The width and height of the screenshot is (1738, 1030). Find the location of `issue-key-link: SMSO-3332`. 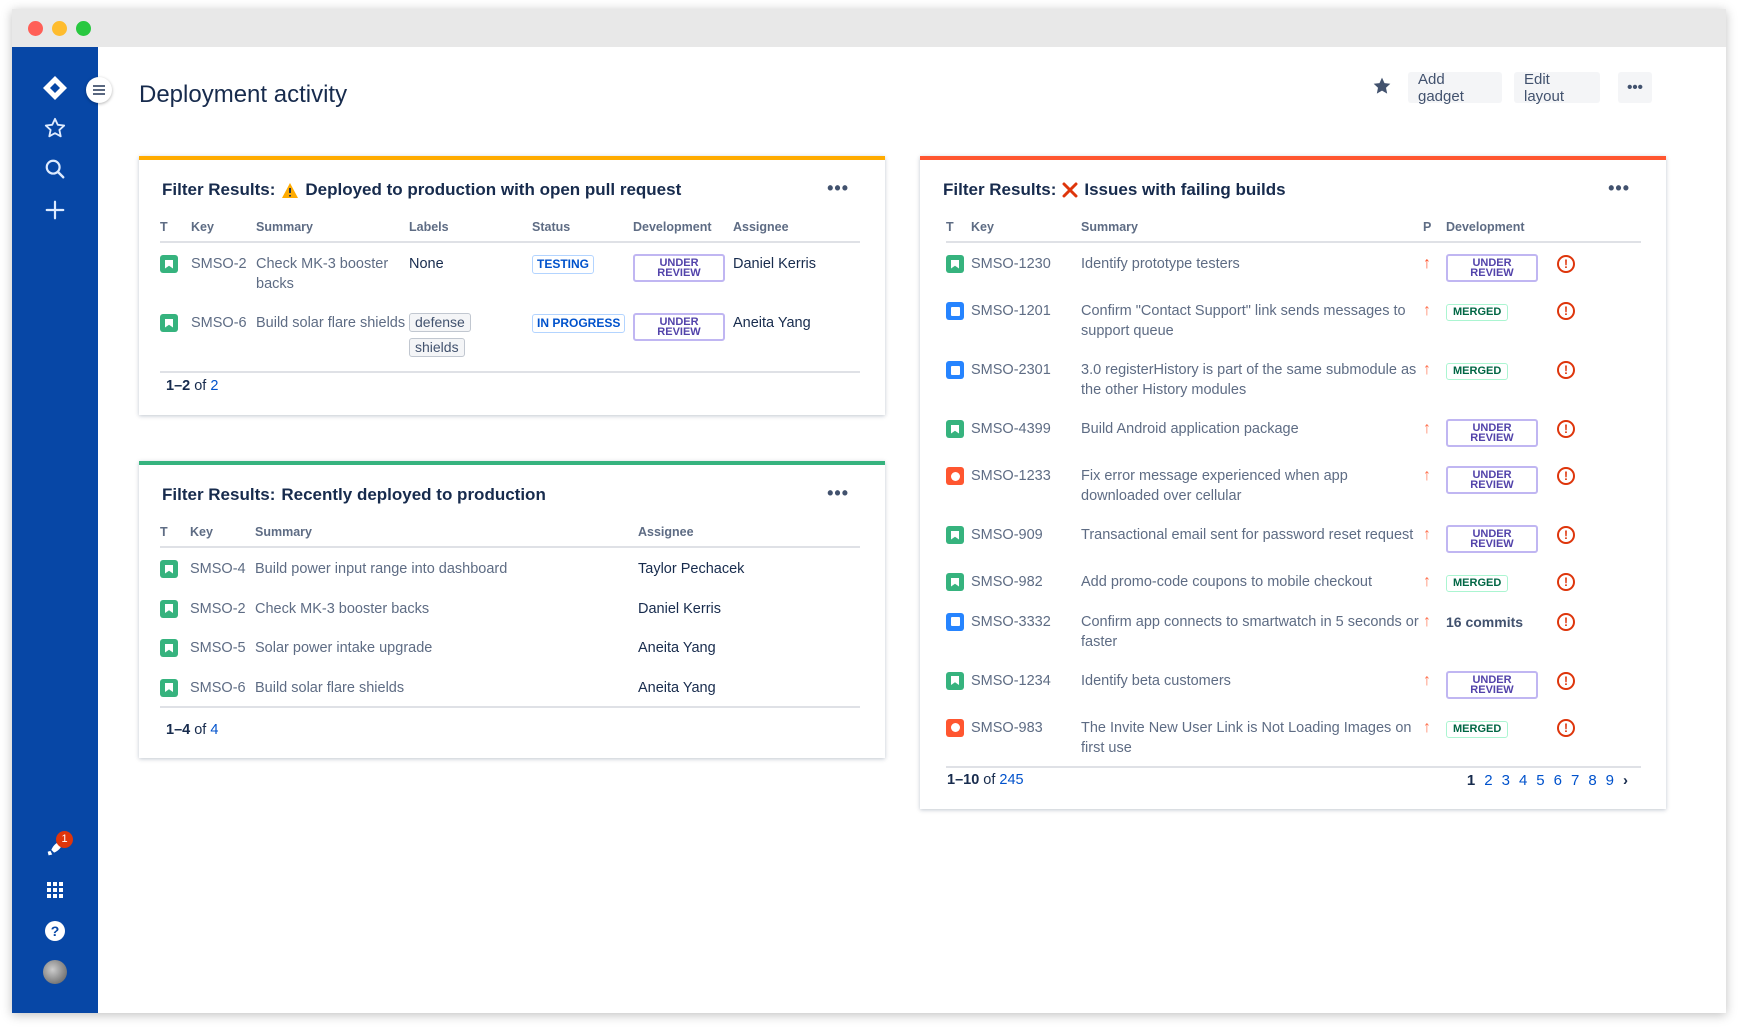

issue-key-link: SMSO-3332 is located at coordinates (1011, 621).